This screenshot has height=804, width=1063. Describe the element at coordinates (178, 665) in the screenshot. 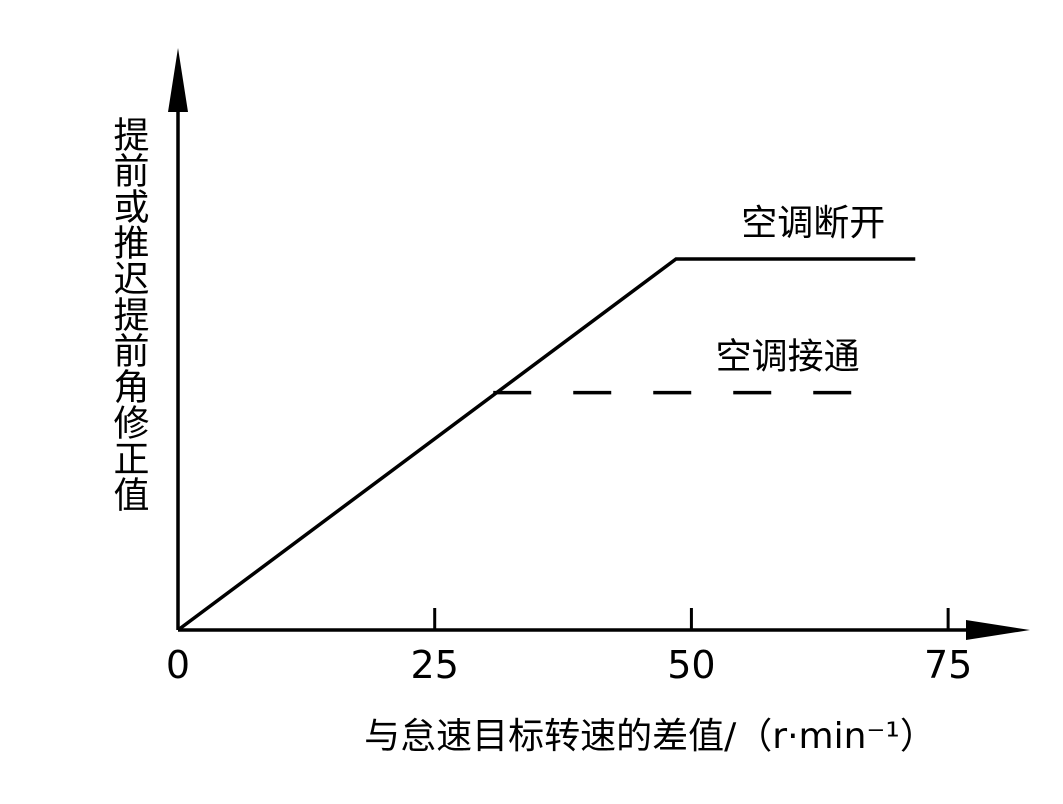

I see `x-tick-label: 0` at that location.